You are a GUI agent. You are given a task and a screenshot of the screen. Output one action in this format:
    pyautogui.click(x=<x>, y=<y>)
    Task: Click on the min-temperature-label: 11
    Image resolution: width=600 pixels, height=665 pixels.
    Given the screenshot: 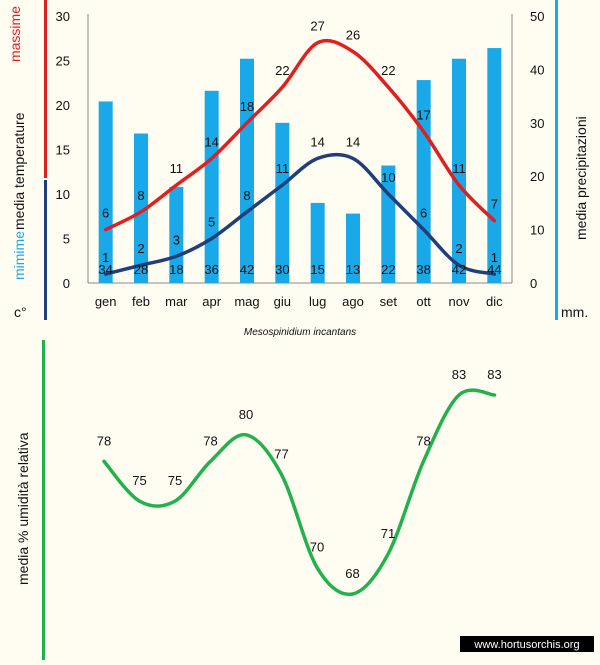 What is the action you would take?
    pyautogui.click(x=283, y=168)
    